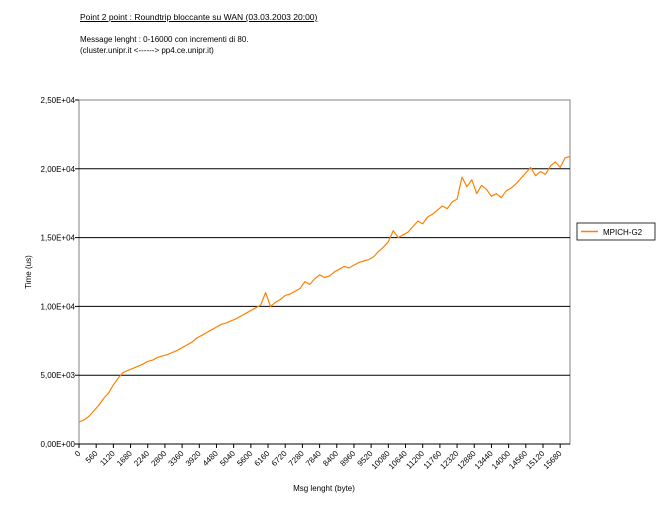 The height and width of the screenshot is (513, 658). What do you see at coordinates (347, 458) in the screenshot?
I see `x-tick-label: 8960` at bounding box center [347, 458].